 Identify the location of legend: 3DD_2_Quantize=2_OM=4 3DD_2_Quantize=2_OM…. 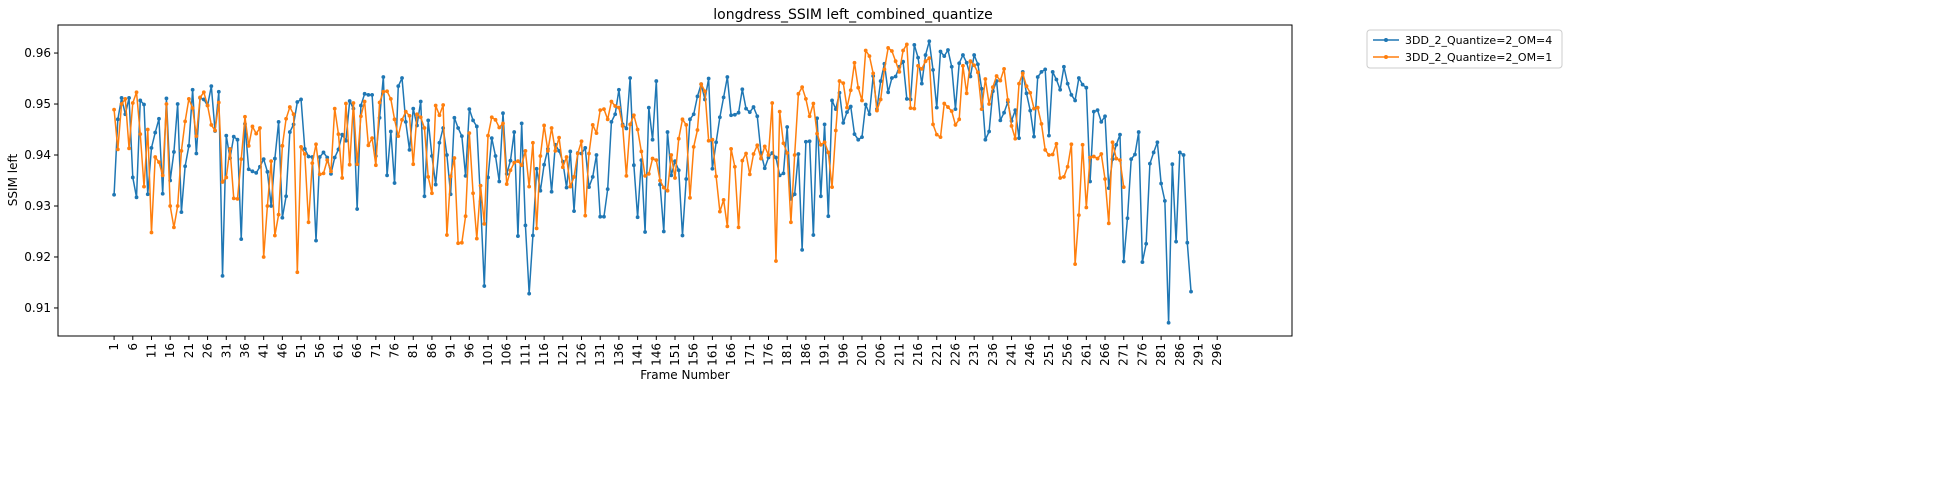
(1464, 49).